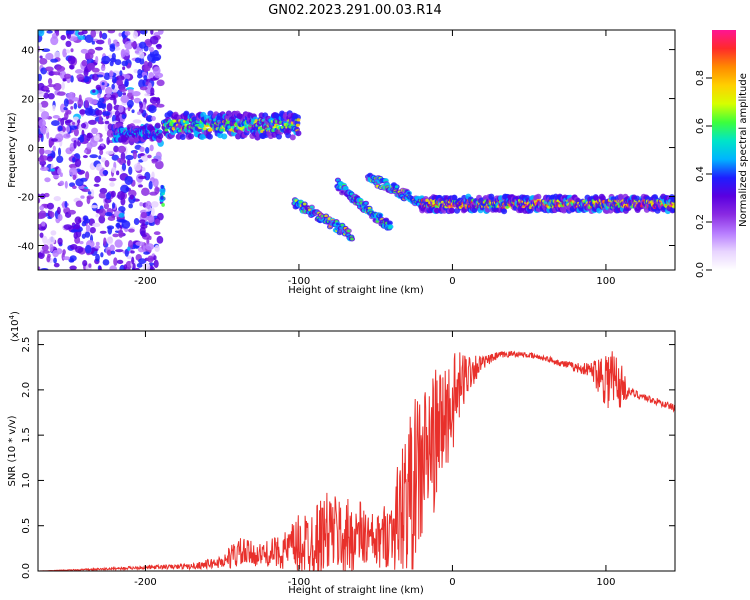 This screenshot has width=750, height=600. I want to click on colorbar-tick-label: 0.6, so click(700, 126).